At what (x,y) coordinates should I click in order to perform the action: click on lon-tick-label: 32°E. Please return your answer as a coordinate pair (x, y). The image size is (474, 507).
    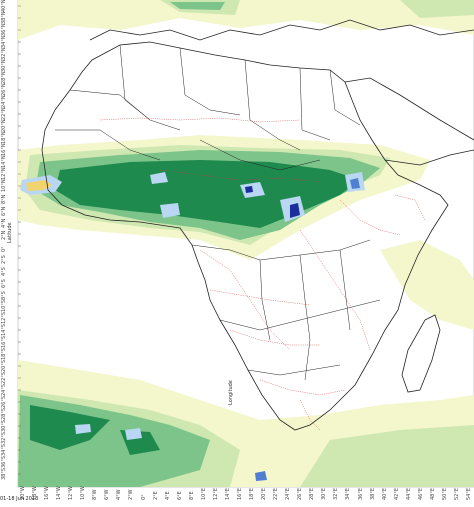
    Looking at the image, I should click on (336, 493).